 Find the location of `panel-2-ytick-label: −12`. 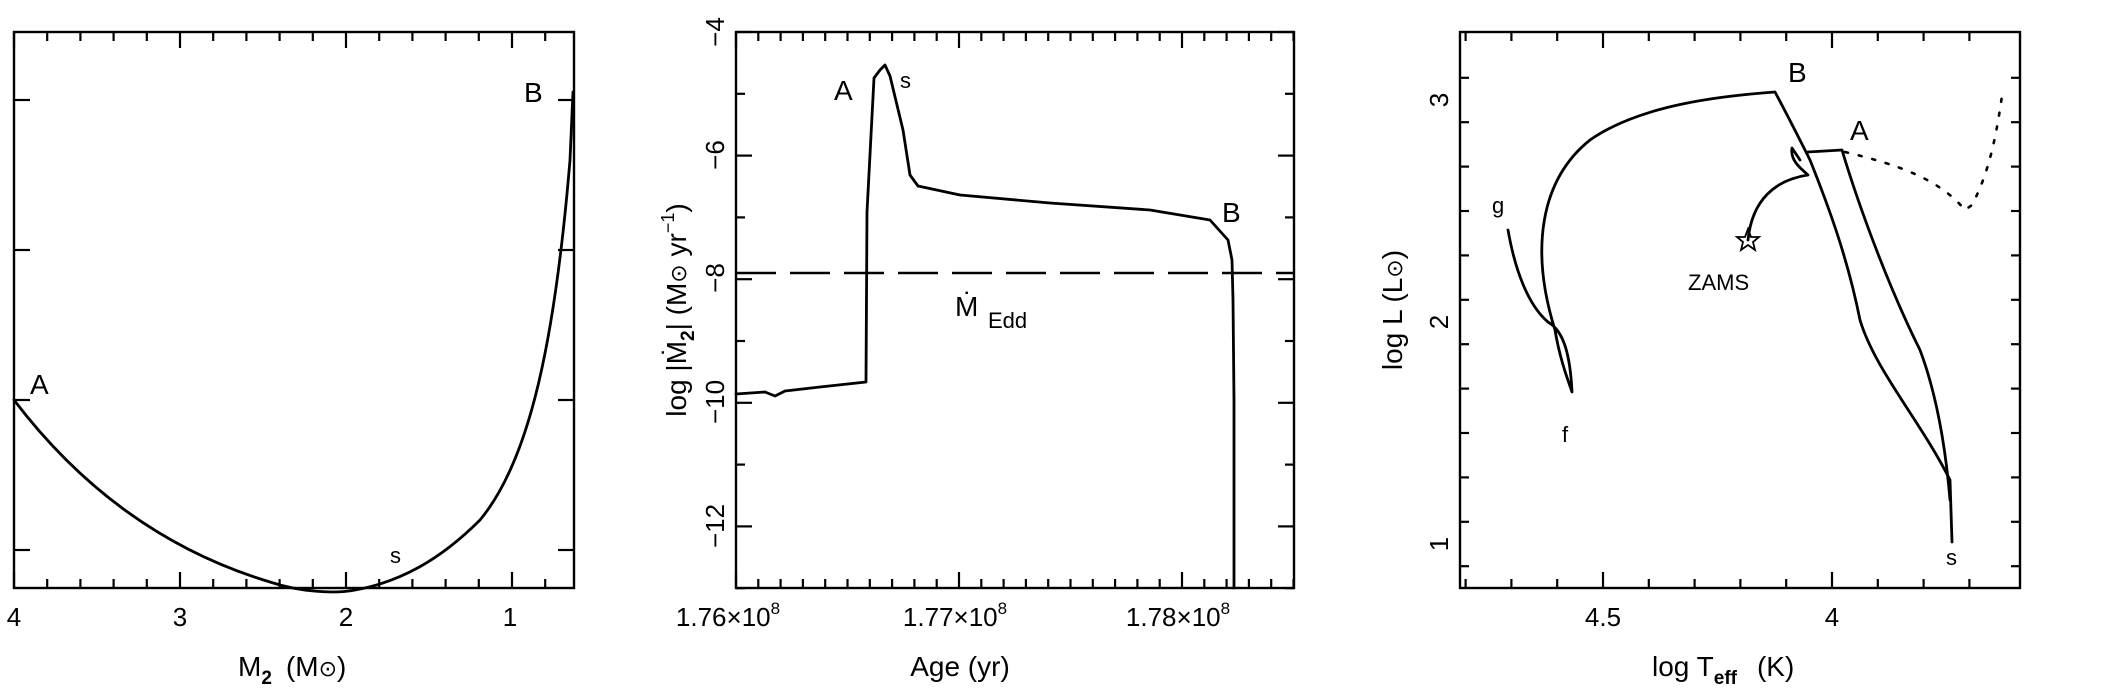

panel-2-ytick-label: −12 is located at coordinates (715, 526).